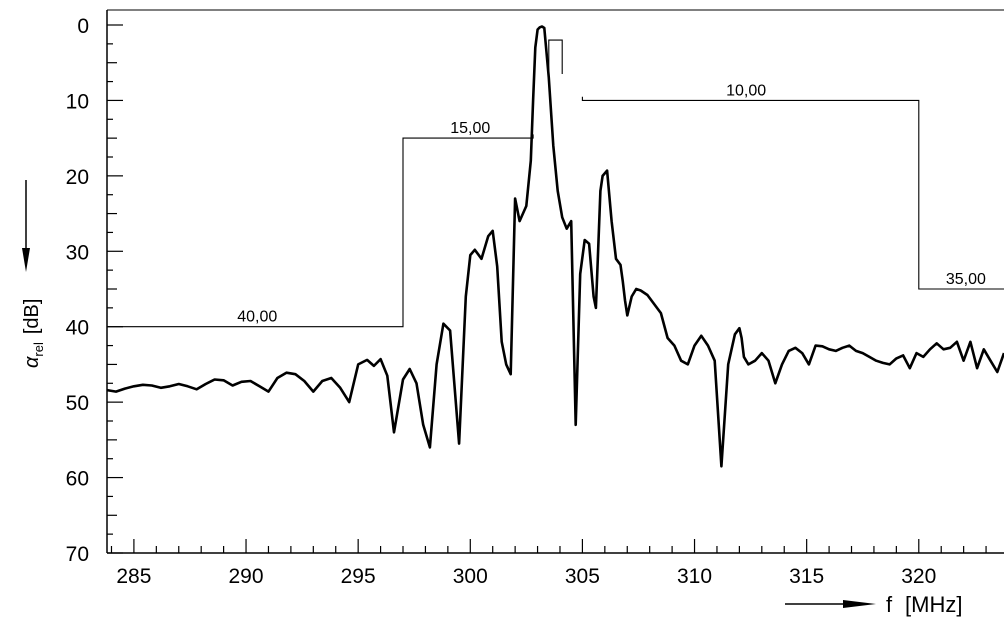 The width and height of the screenshot is (1004, 624). What do you see at coordinates (77, 554) in the screenshot?
I see `y-tick-label: 70` at bounding box center [77, 554].